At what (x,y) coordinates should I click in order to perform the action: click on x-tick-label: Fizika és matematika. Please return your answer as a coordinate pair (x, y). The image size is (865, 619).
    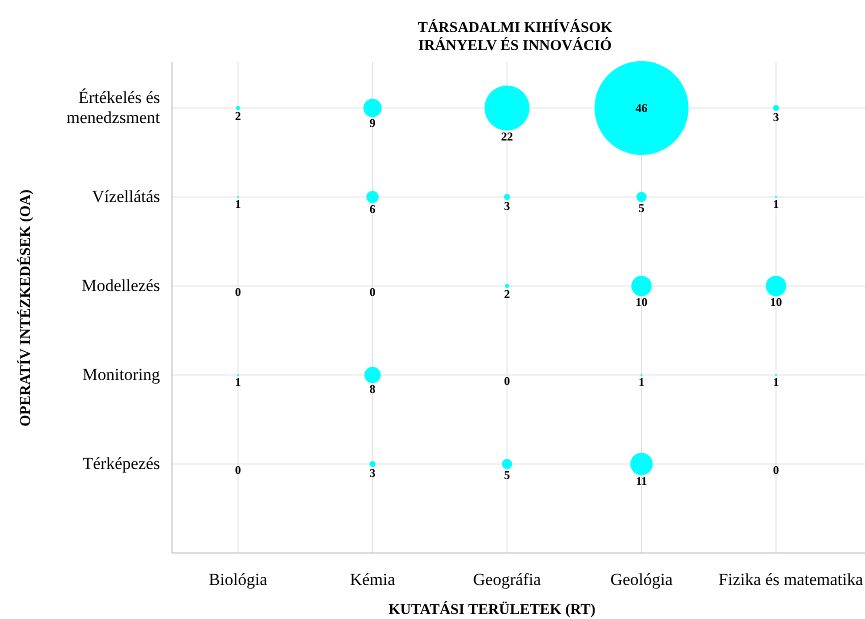
    Looking at the image, I should click on (791, 579).